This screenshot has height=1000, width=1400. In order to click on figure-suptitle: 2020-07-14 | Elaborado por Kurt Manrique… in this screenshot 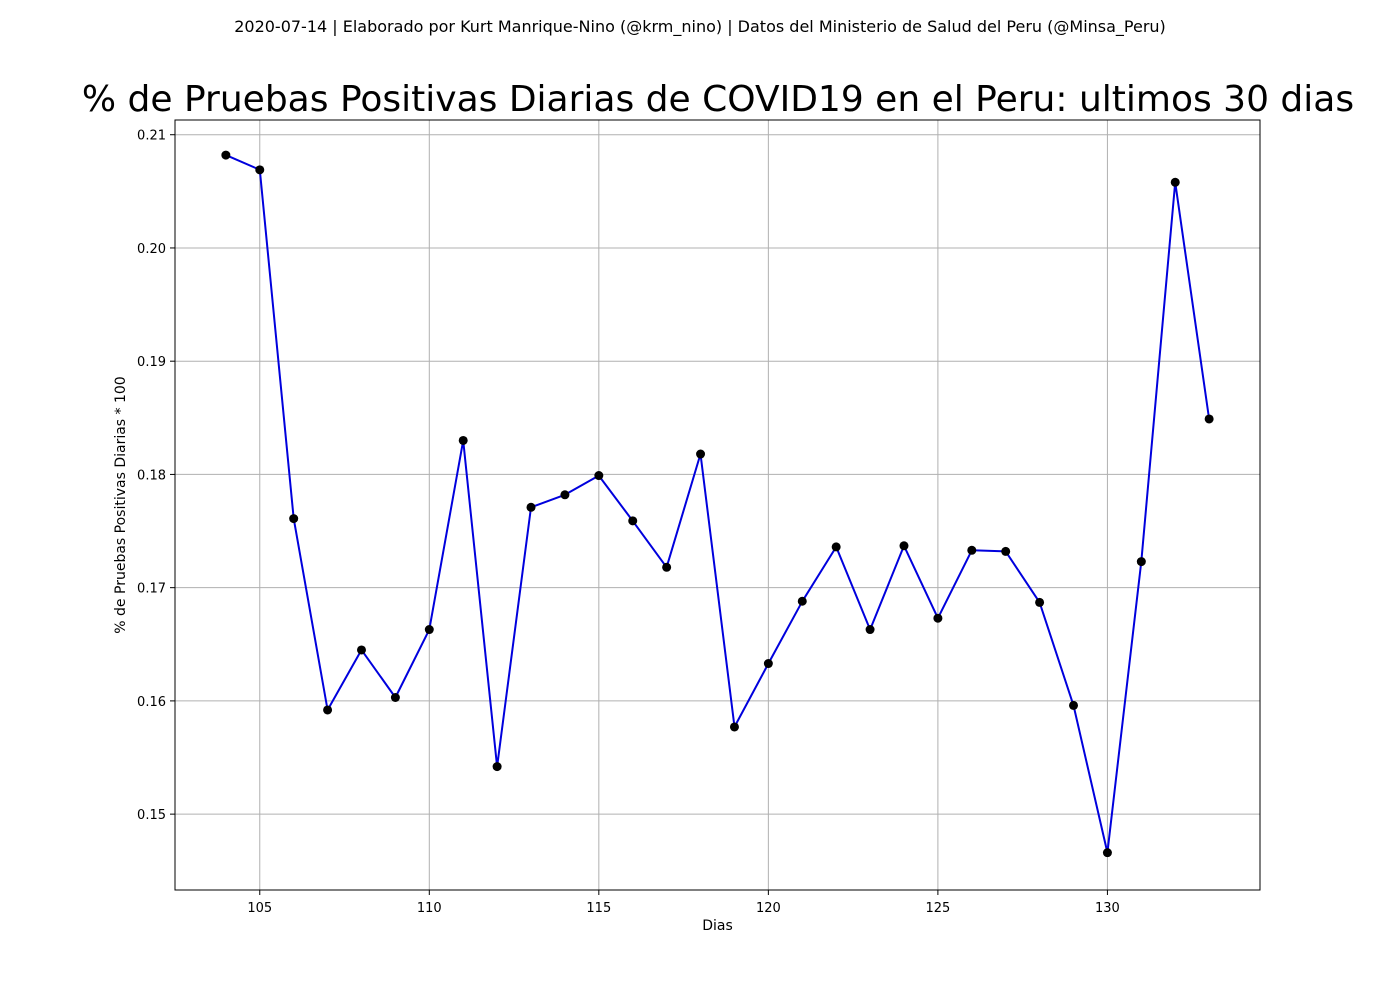, I will do `click(700, 26)`.